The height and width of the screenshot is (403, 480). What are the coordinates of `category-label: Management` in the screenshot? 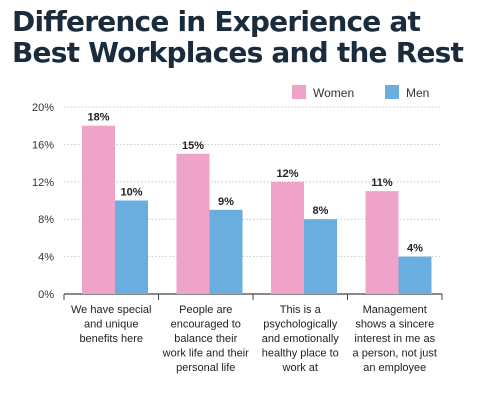 It's located at (395, 310).